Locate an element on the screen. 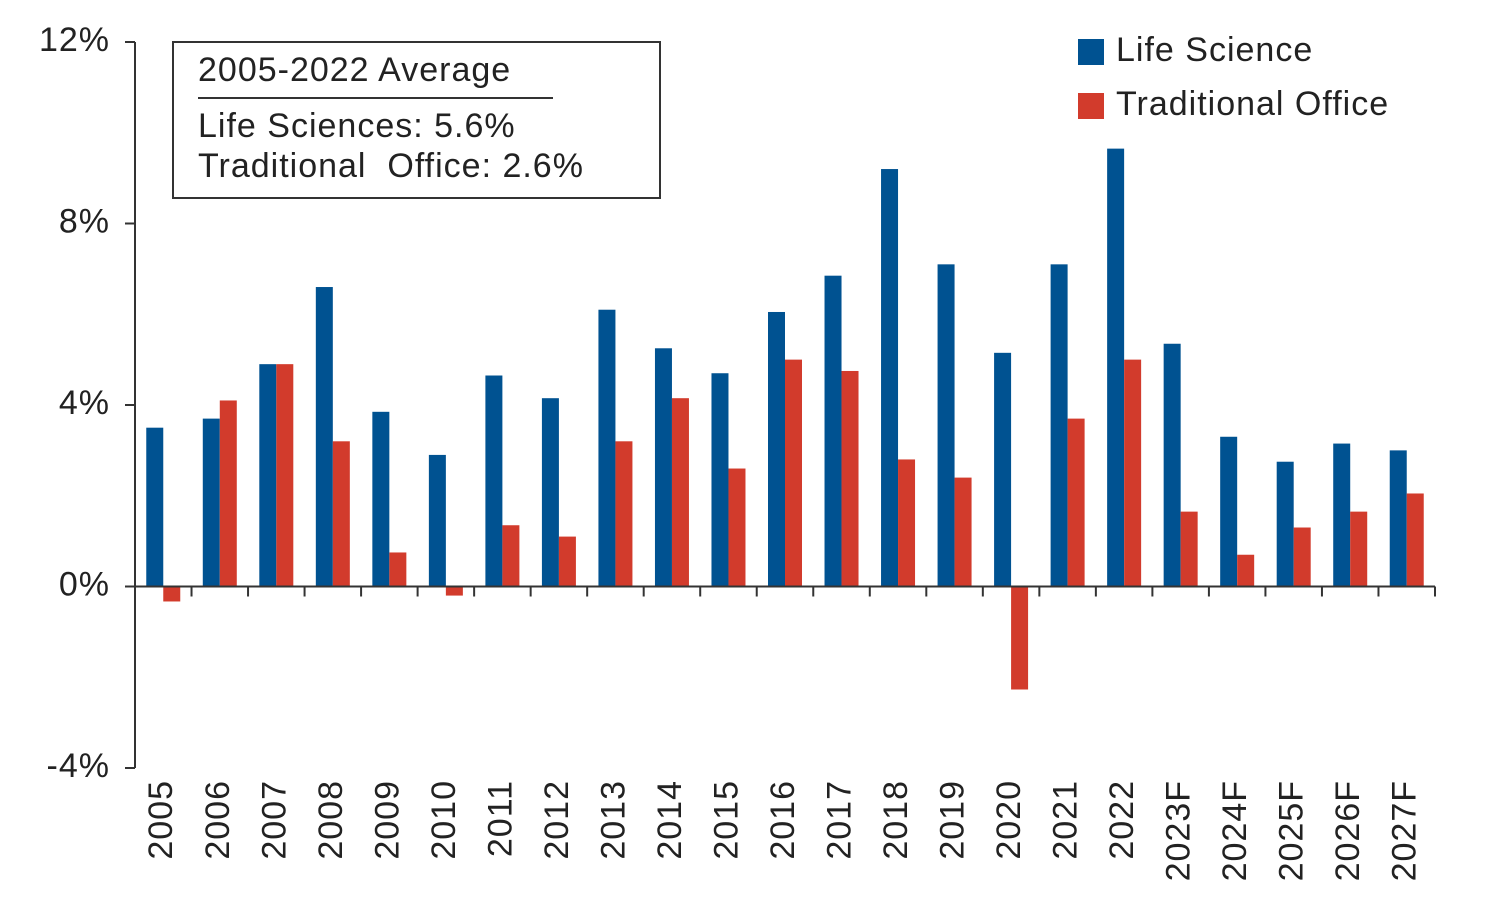  x-tick-label: 2013 is located at coordinates (613, 820).